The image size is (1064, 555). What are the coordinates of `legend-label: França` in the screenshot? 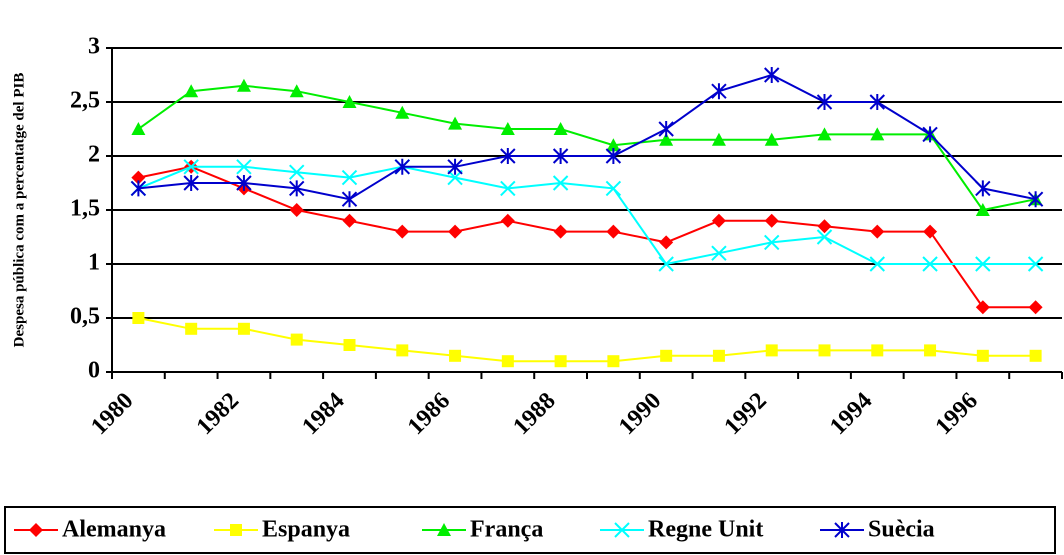 It's located at (506, 530).